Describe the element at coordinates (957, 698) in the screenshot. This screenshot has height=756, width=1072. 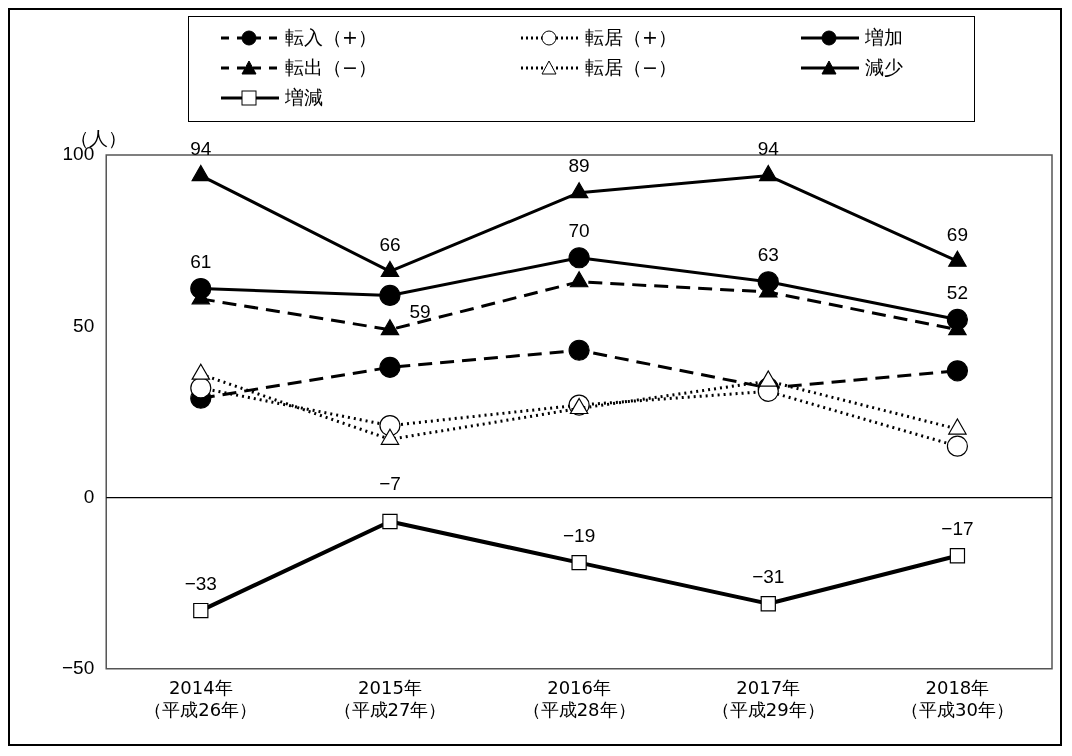
I see `x-tick-label: 2018年（平成30年）` at that location.